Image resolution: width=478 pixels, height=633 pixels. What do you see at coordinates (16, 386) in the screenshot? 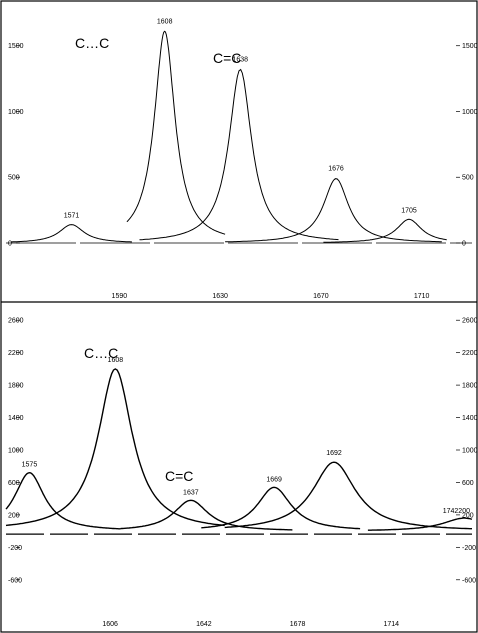
I see `y-tick-left-7: 1800` at bounding box center [16, 386].